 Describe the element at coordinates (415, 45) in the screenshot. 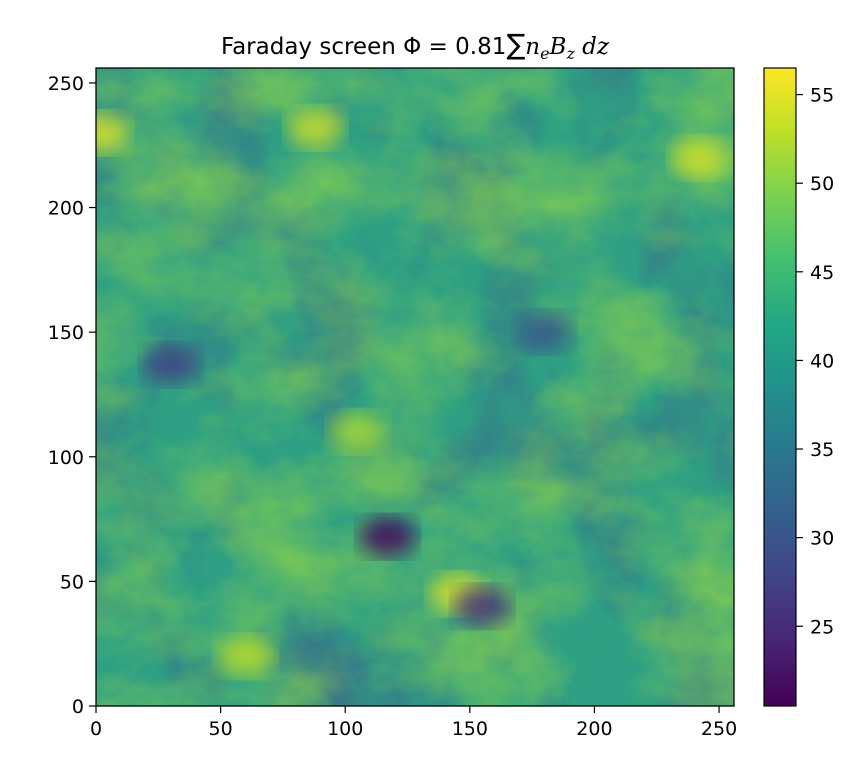

I see `chart-title: Faraday screen Φ = 0.81∑neBz dz` at that location.